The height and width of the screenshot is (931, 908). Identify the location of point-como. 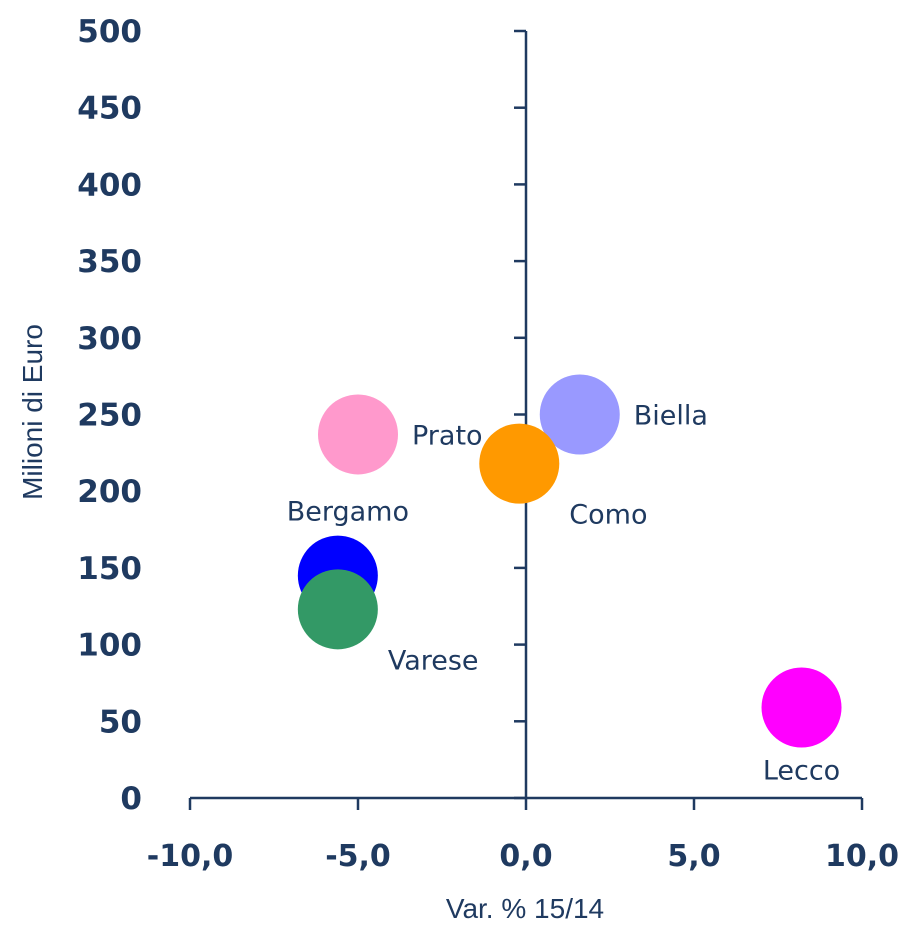
(519, 463).